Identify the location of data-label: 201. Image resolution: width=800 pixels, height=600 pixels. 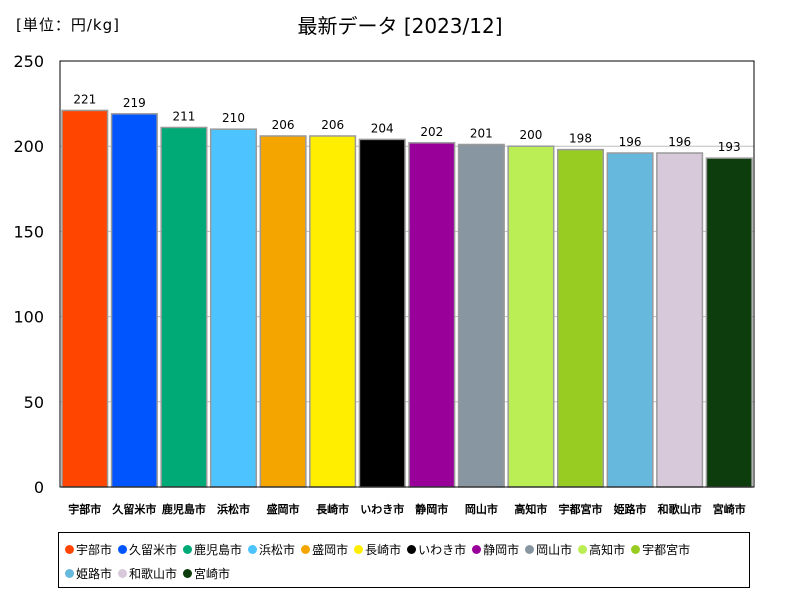
(481, 133).